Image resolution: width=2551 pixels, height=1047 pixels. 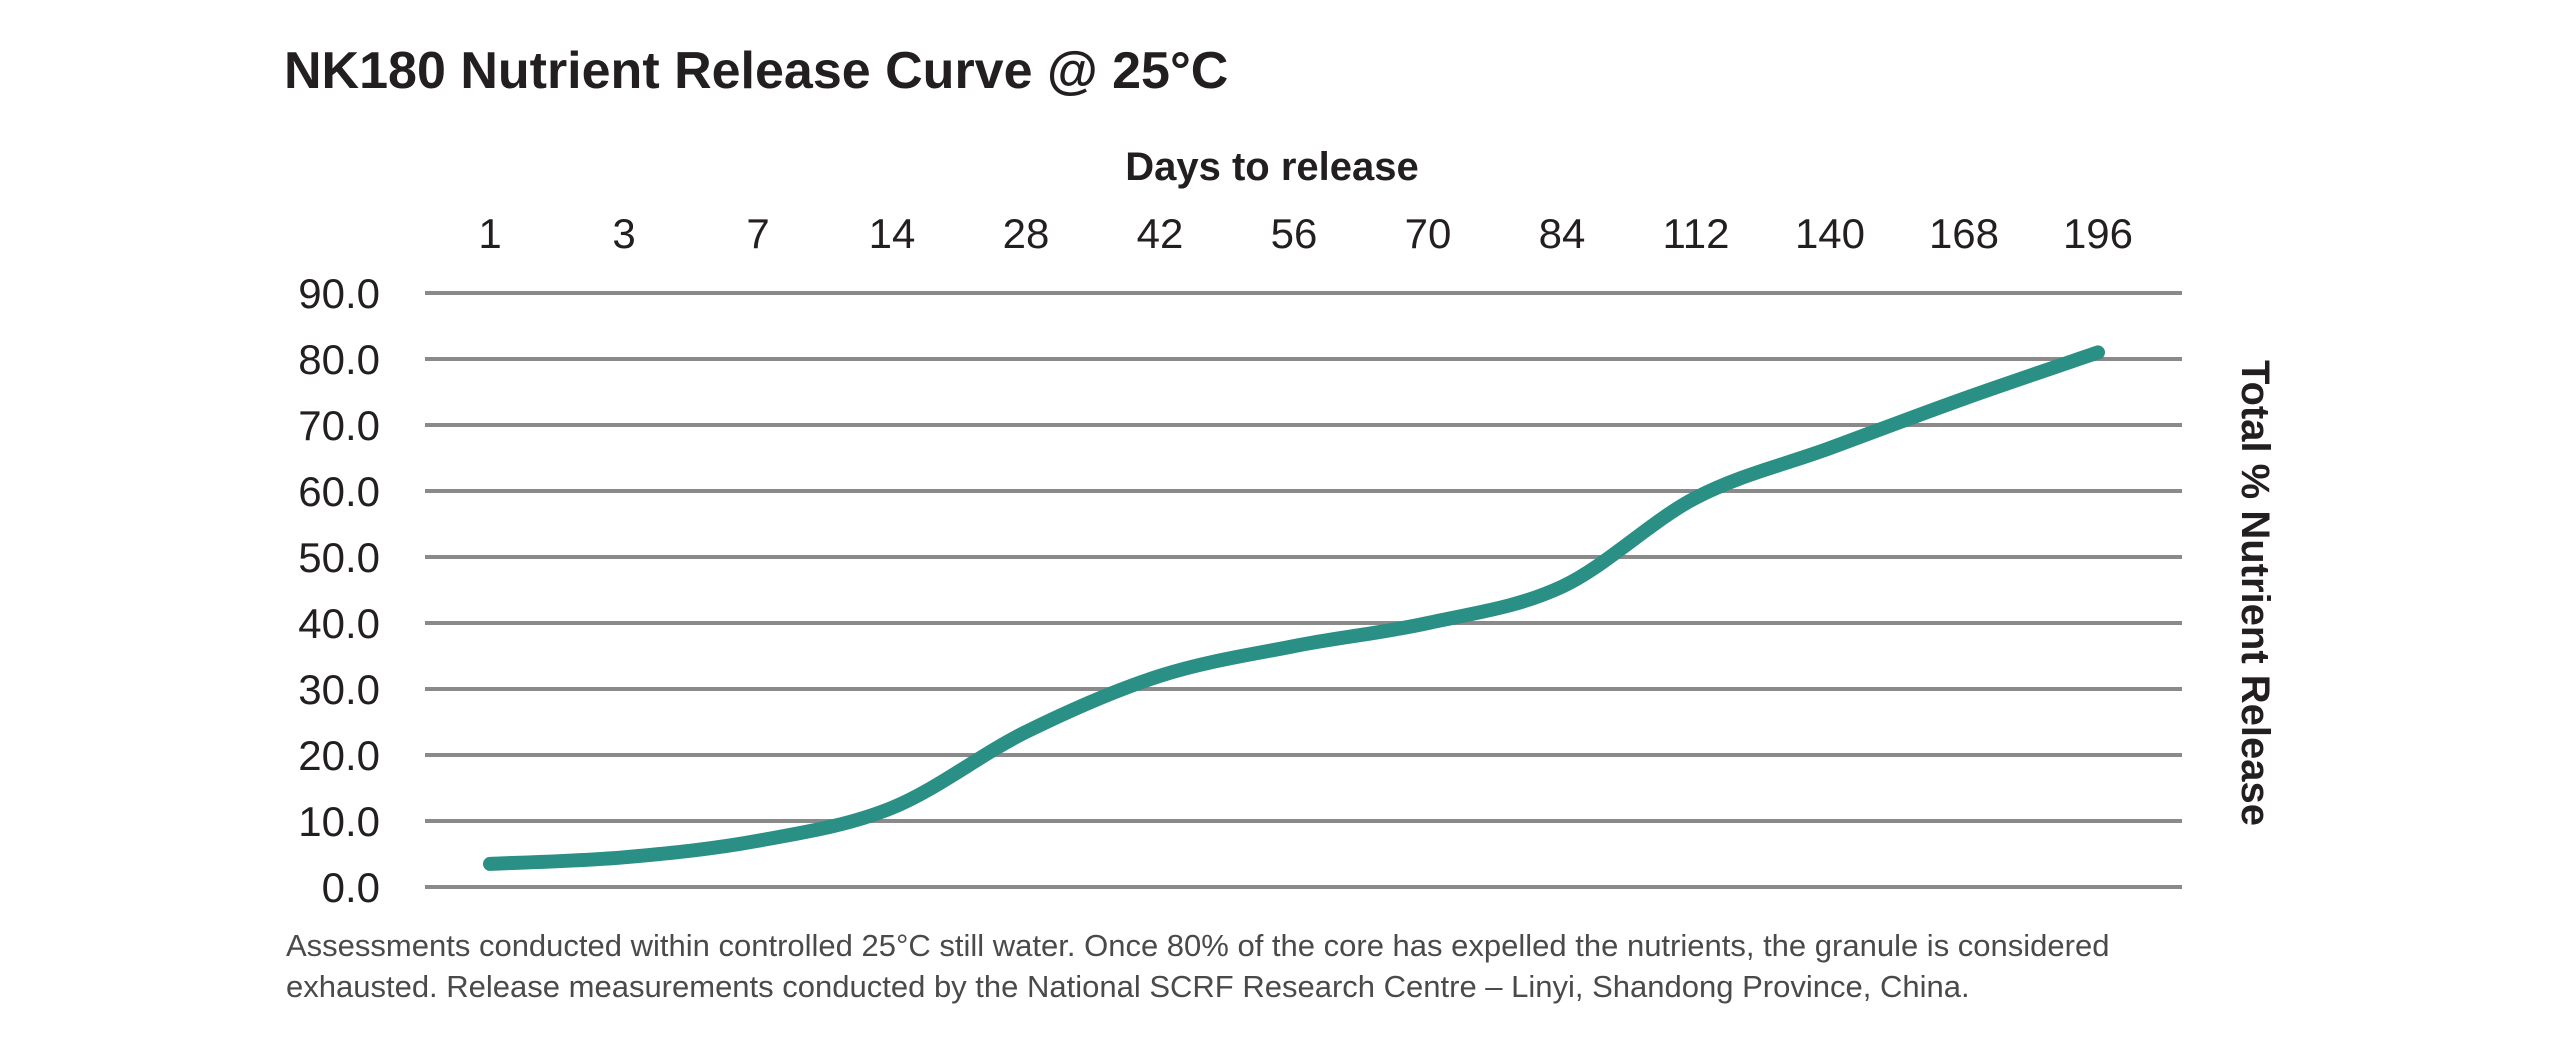 I want to click on y-tick-label: 20.0, so click(x=339, y=755).